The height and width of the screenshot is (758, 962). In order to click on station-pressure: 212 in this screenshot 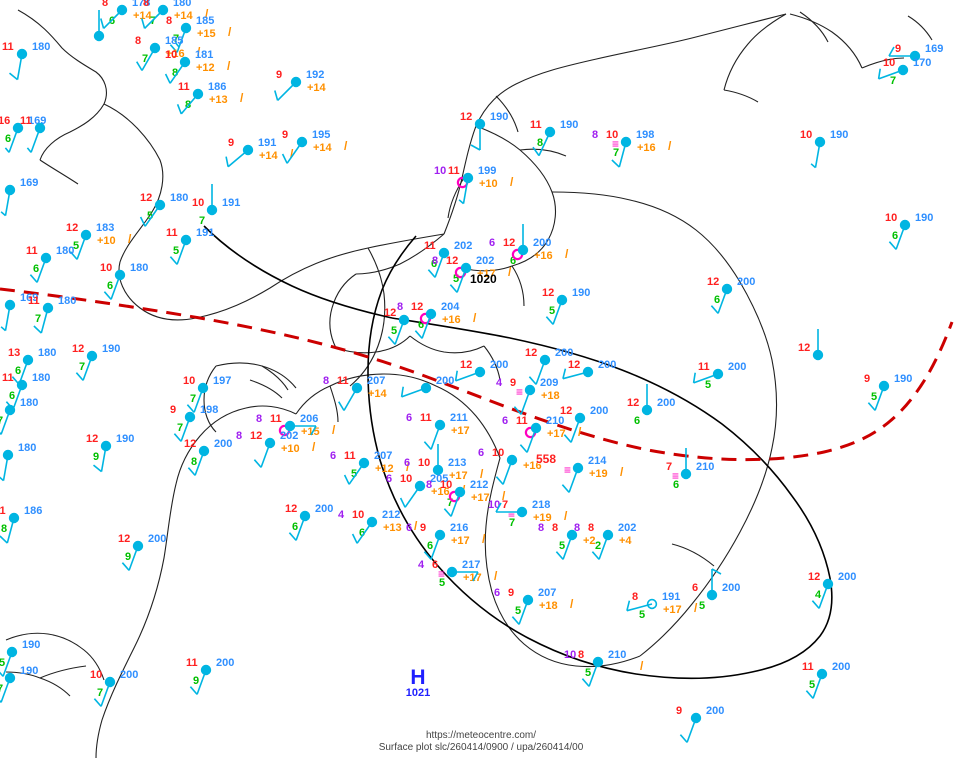, I will do `click(479, 485)`.